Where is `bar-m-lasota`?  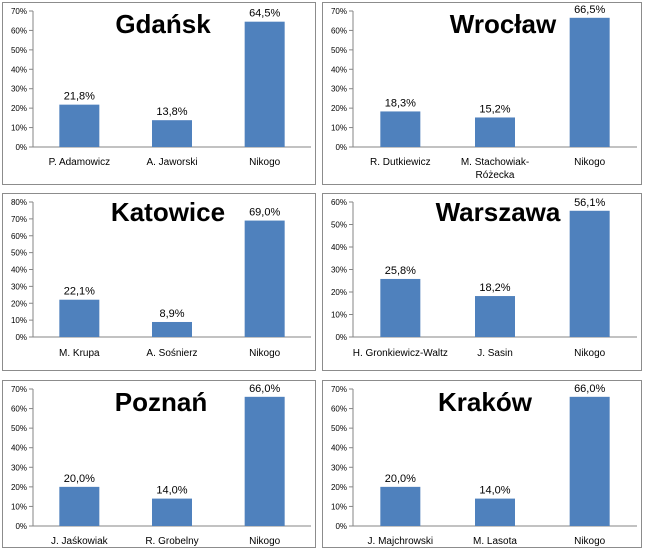 bar-m-lasota is located at coordinates (495, 512).